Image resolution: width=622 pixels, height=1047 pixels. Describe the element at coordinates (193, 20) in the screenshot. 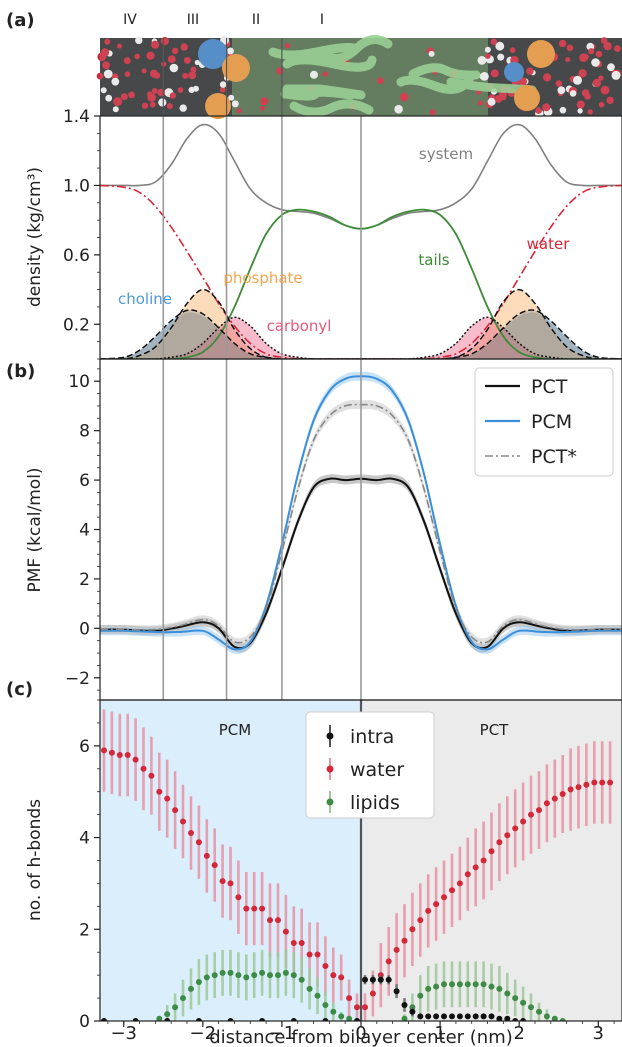

I see `region-label-iii: III` at that location.